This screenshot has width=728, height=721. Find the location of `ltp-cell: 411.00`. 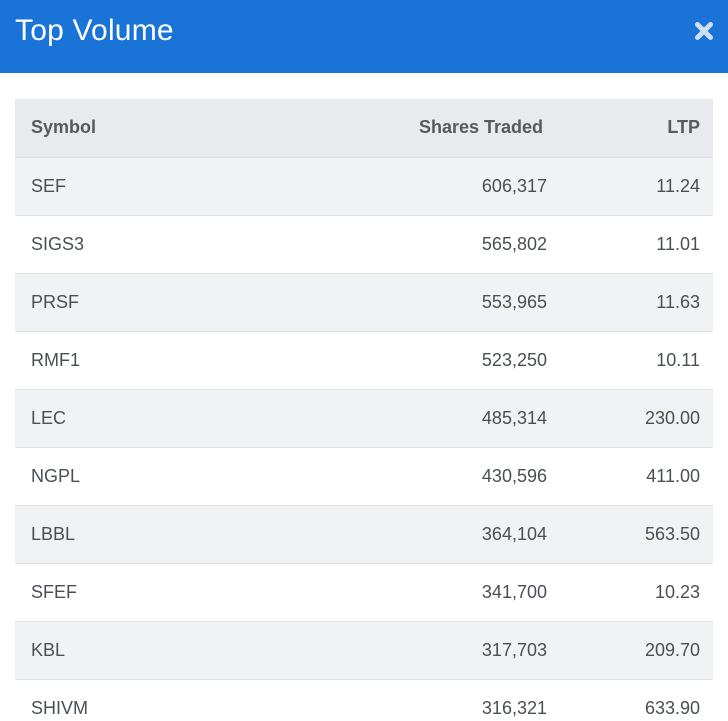

ltp-cell: 411.00 is located at coordinates (673, 475).